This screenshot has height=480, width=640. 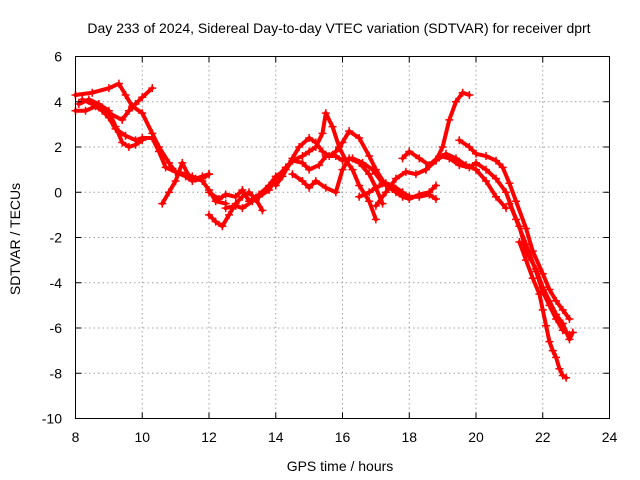 What do you see at coordinates (58, 102) in the screenshot?
I see `y-tick-label: 4` at bounding box center [58, 102].